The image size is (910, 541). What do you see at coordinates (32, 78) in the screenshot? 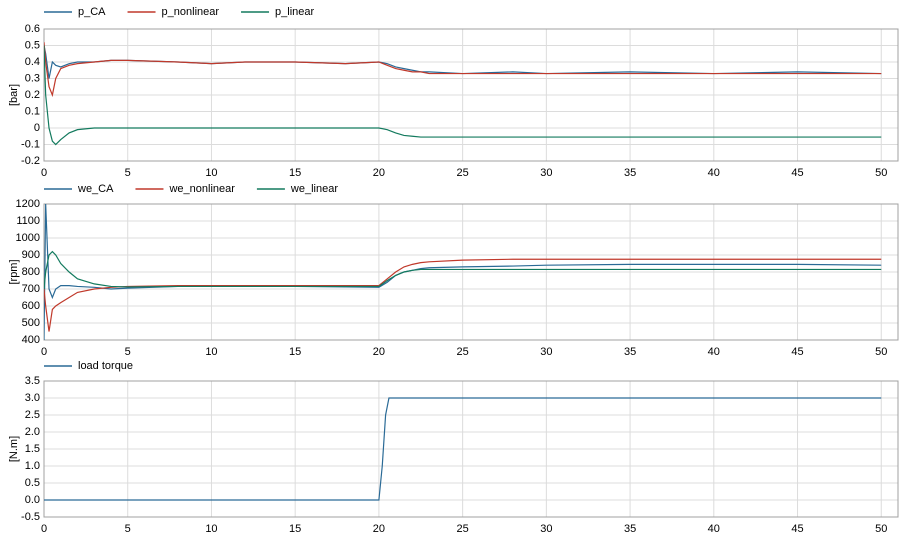
I see `y-tick-label: 0.3` at bounding box center [32, 78].